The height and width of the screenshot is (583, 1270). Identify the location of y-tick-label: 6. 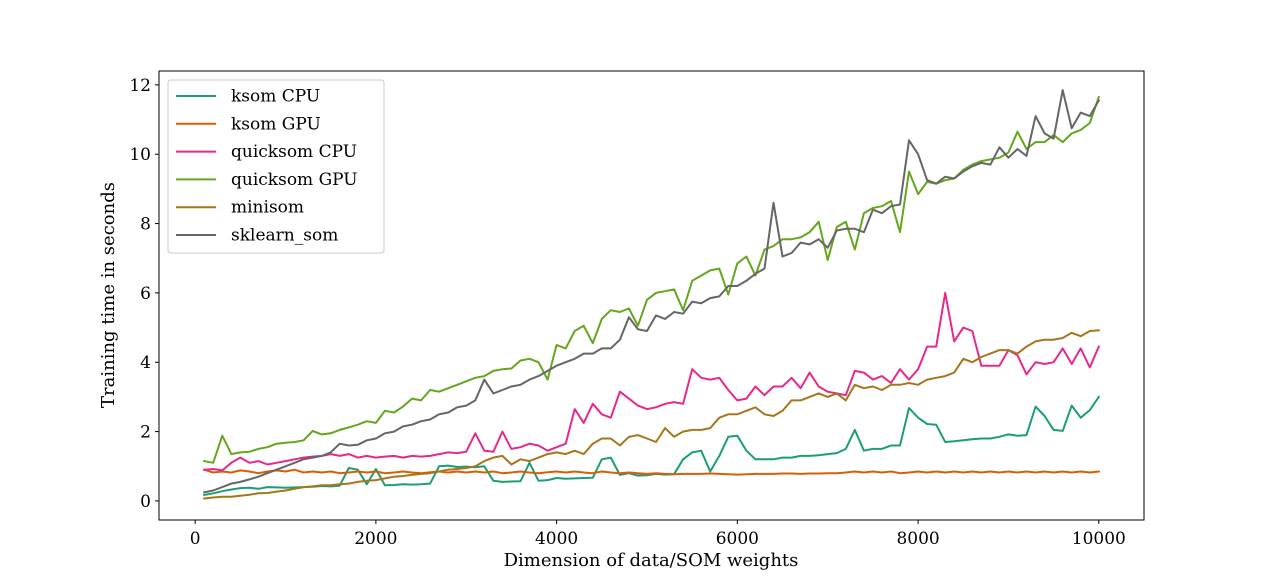
(145, 294).